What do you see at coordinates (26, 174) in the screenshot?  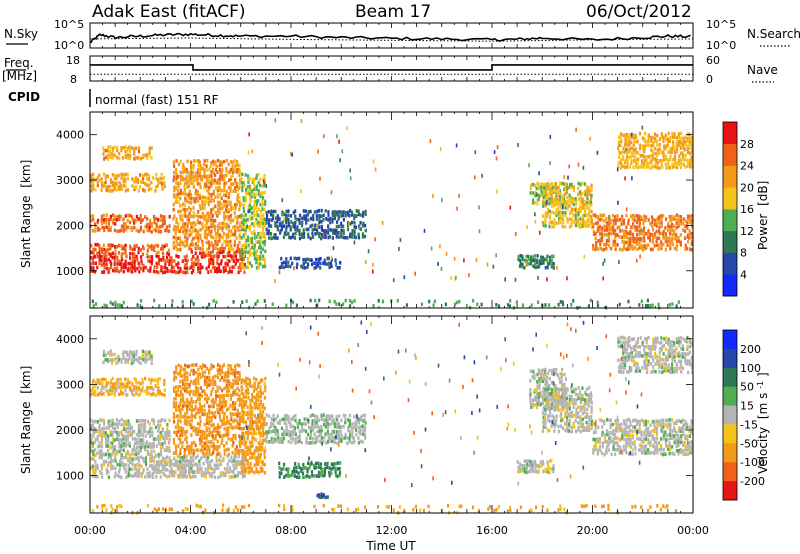 I see `power-ylabel-unit: [km]` at bounding box center [26, 174].